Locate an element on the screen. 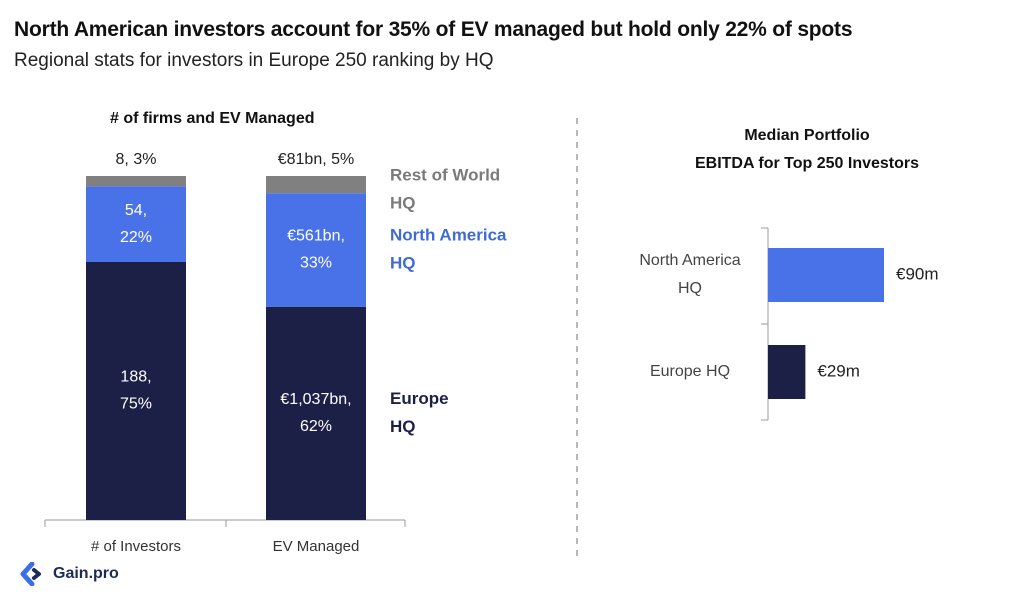 This screenshot has width=1024, height=594. legend-label: North America HQ is located at coordinates (448, 248).